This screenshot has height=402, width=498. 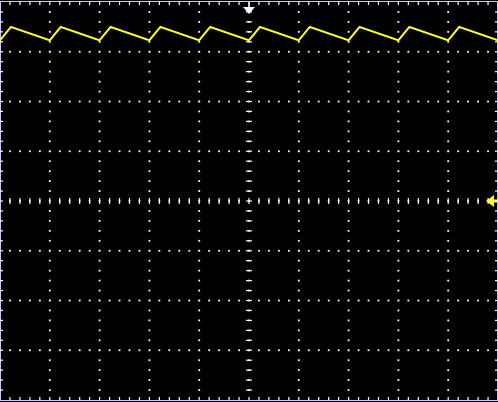 I want to click on trigger-position-marker, so click(x=249, y=10).